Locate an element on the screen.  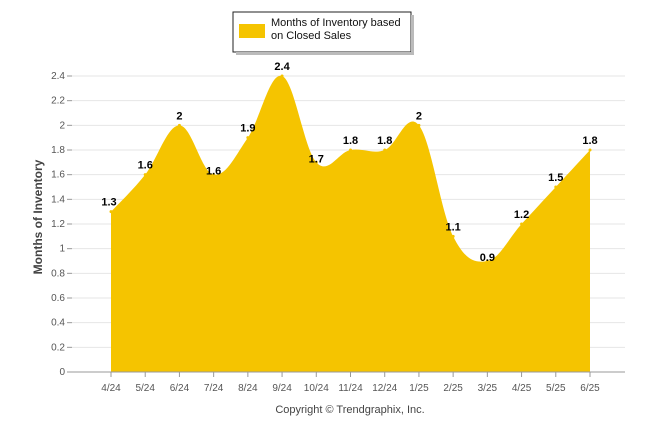
y-tick-label: 0.6 is located at coordinates (58, 298).